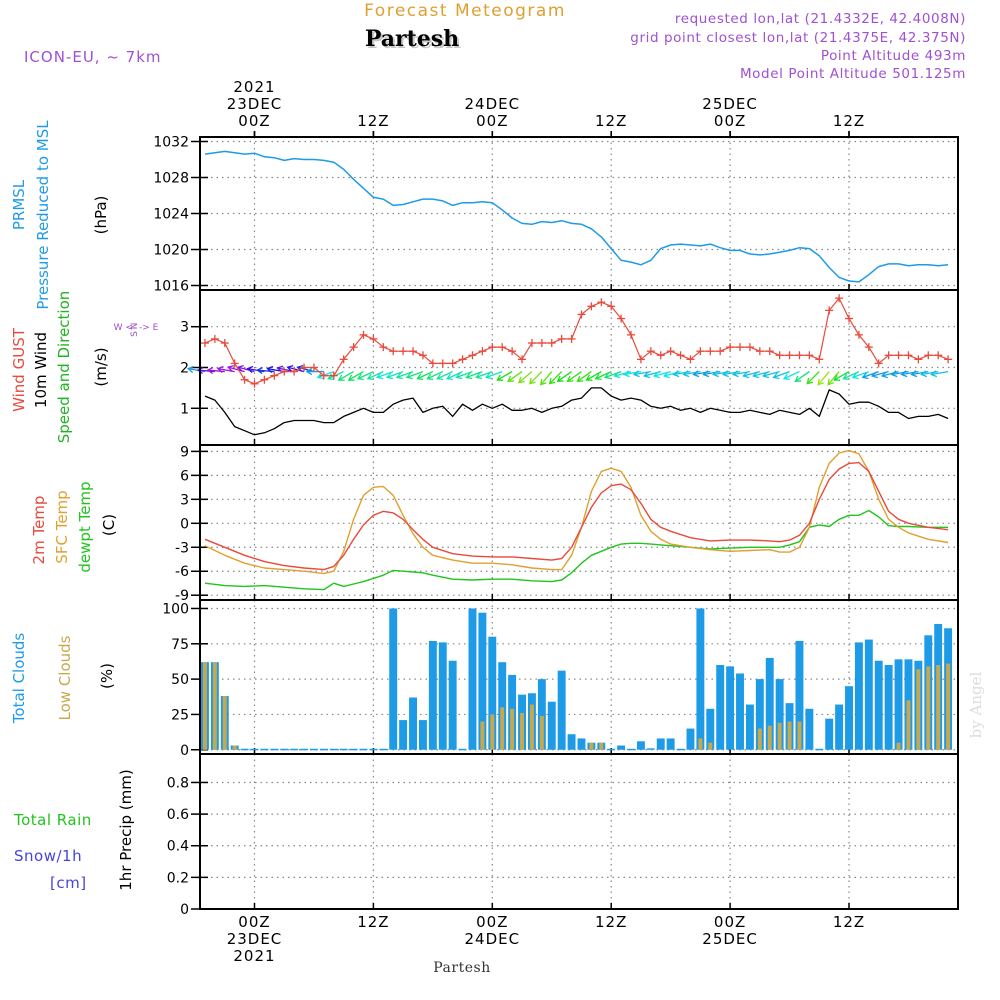  I want to click on wind-speed-line, so click(576, 411).